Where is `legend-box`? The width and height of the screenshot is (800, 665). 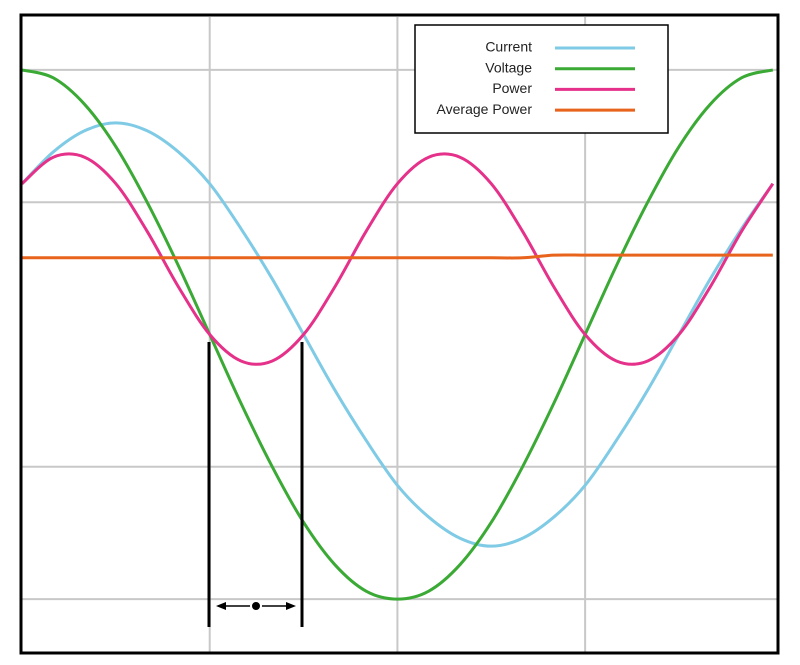 legend-box is located at coordinates (541, 79).